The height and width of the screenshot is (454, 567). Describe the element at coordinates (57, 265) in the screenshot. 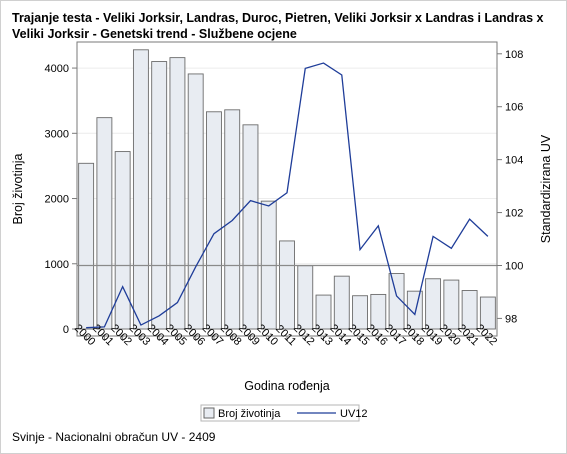

I see `y-tick-label-left: 1000` at that location.